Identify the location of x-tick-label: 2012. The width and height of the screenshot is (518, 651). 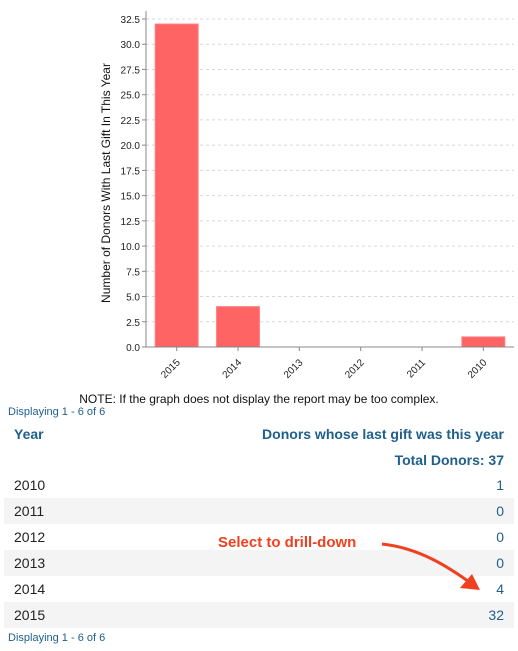
(355, 369).